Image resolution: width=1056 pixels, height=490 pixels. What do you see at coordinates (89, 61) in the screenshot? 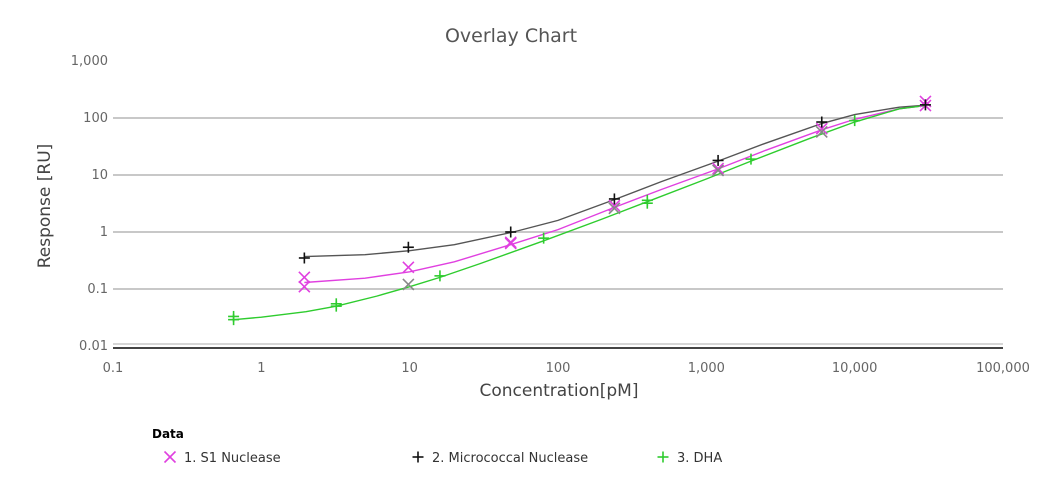
I see `y-tick-label: 1,000` at bounding box center [89, 61].